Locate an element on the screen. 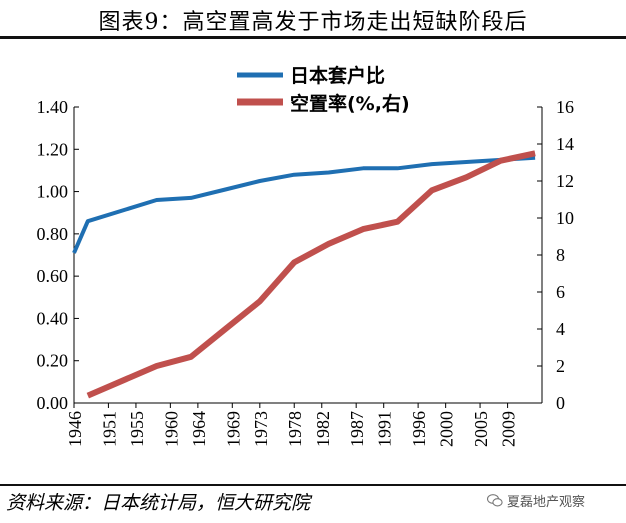  source-divider is located at coordinates (313, 485).